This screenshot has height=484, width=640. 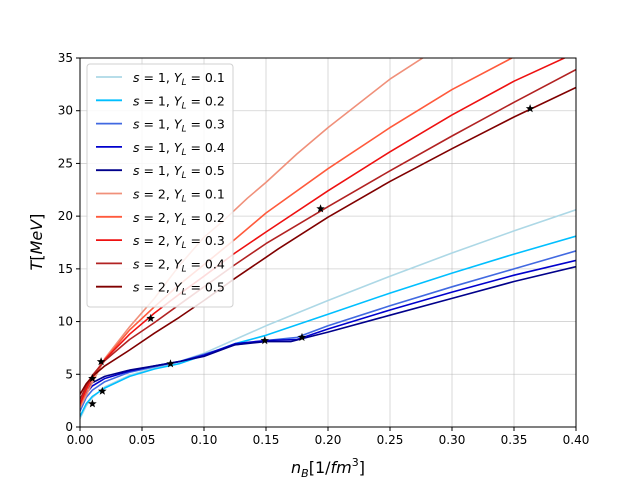 What do you see at coordinates (179, 289) in the screenshot?
I see `legend-entry: s = 2, YL = 0.5` at bounding box center [179, 289].